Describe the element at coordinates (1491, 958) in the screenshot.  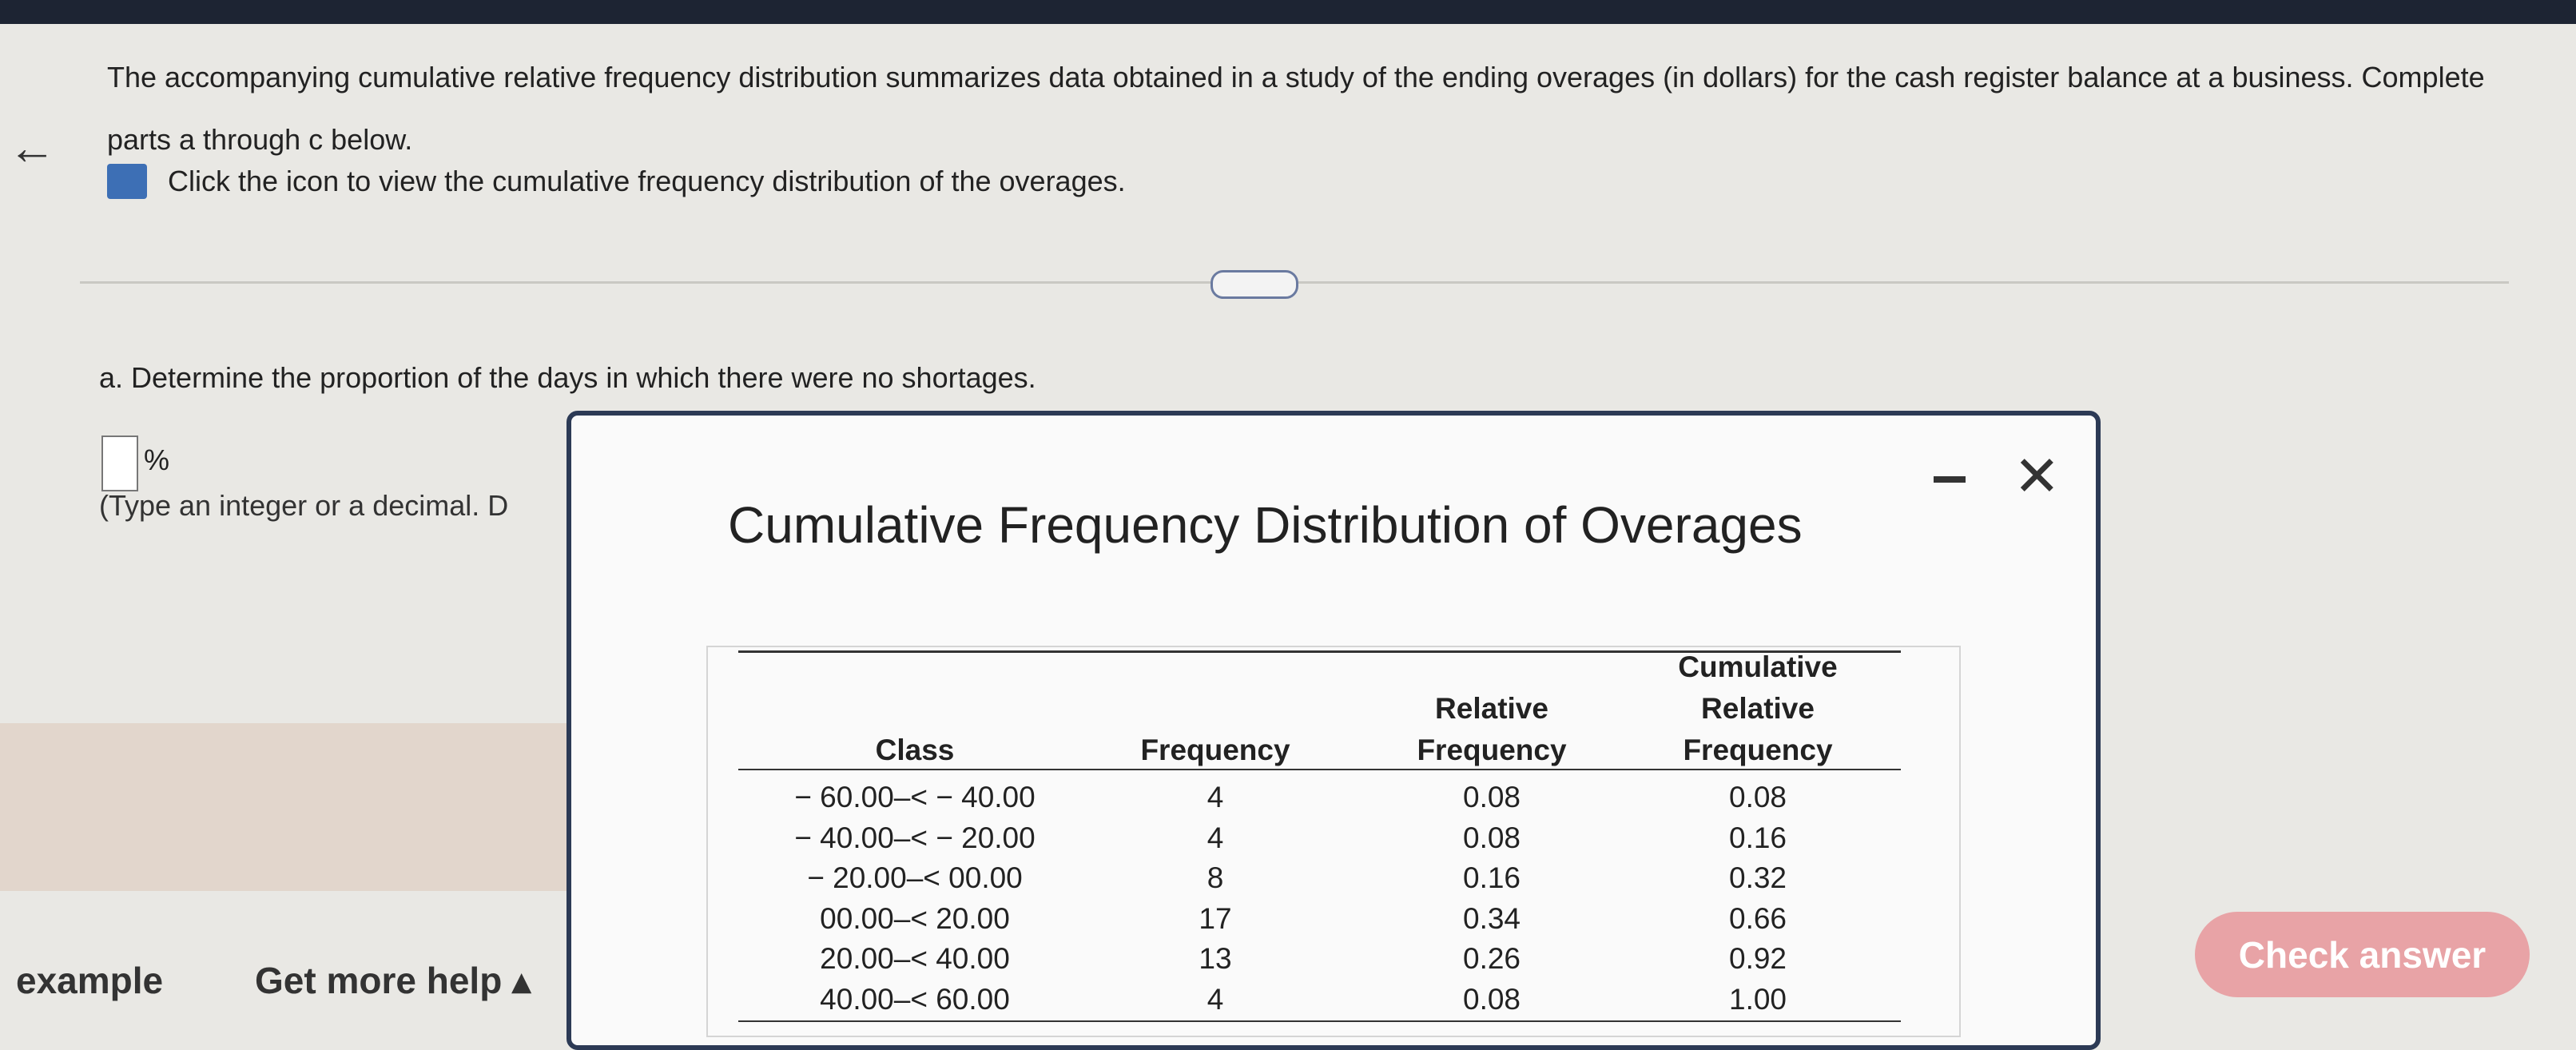
I see `table-cell: 0.26` at that location.